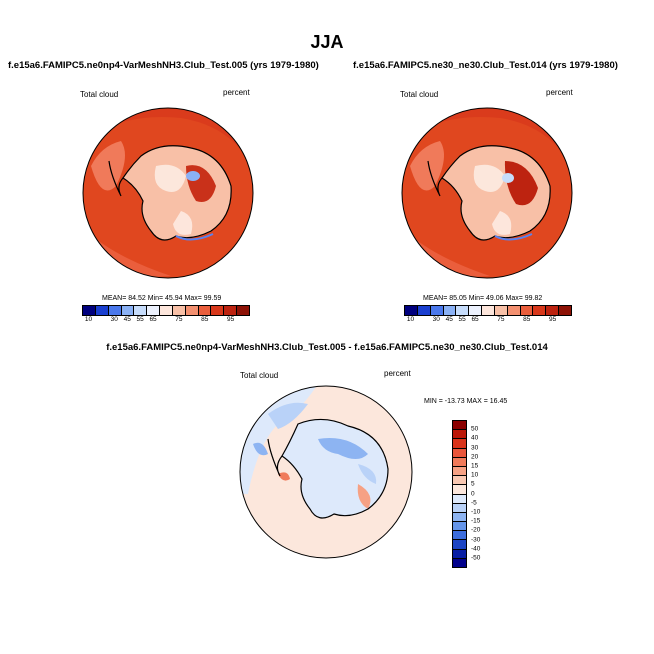  What do you see at coordinates (327, 42) in the screenshot?
I see `page-title: JJA` at bounding box center [327, 42].